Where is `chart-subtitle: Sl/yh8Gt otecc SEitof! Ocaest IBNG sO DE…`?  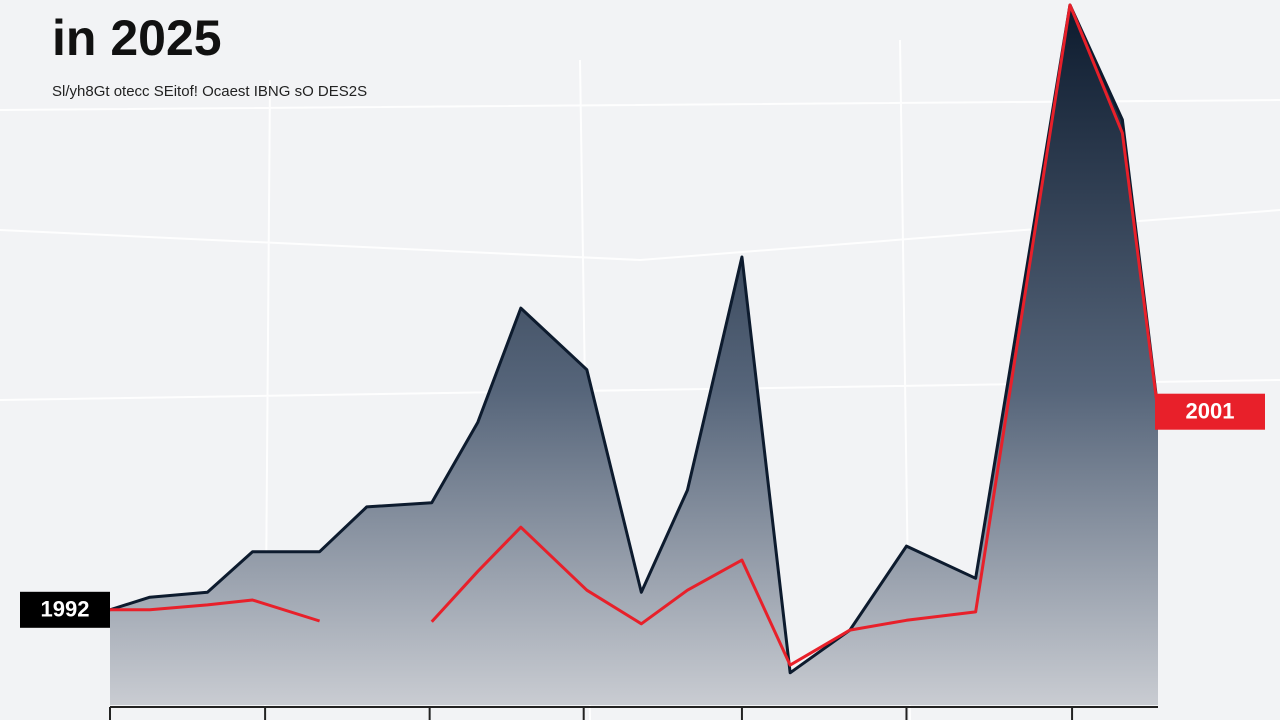 chart-subtitle: Sl/yh8Gt otecc SEitof! Ocaest IBNG sO DE… is located at coordinates (209, 91).